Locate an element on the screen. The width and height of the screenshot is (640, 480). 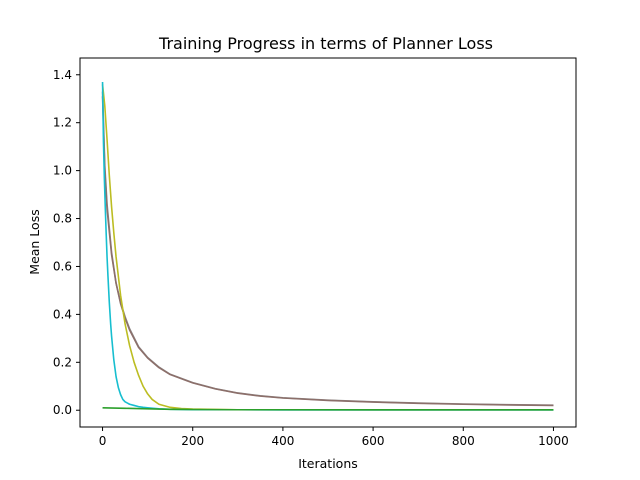
x-tick-label: 400 is located at coordinates (282, 441).